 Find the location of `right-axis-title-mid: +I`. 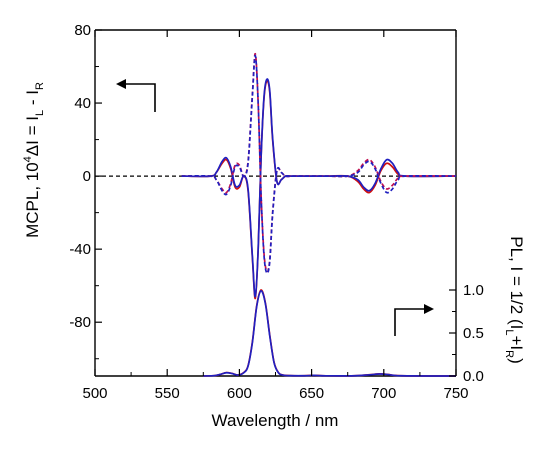

right-axis-title-mid: +I is located at coordinates (516, 342).